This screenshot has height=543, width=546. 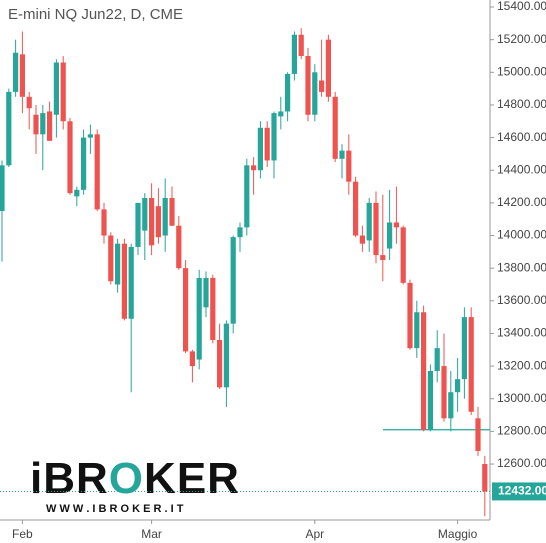 What do you see at coordinates (458, 534) in the screenshot?
I see `x-tick-label: Maggio` at bounding box center [458, 534].